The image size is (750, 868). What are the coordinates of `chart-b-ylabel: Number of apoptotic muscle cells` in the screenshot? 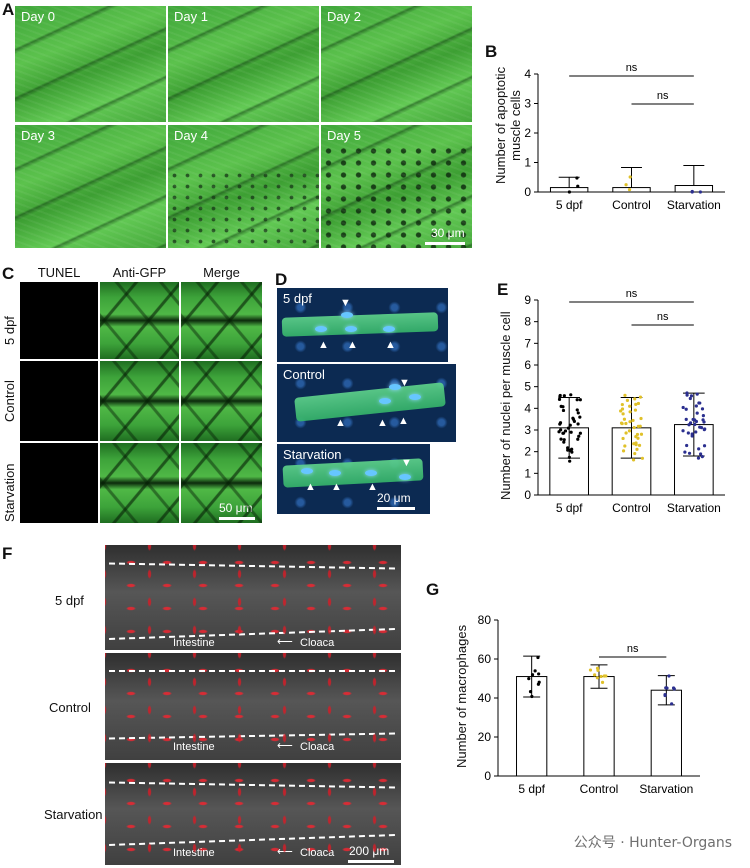 It's located at (508, 125).